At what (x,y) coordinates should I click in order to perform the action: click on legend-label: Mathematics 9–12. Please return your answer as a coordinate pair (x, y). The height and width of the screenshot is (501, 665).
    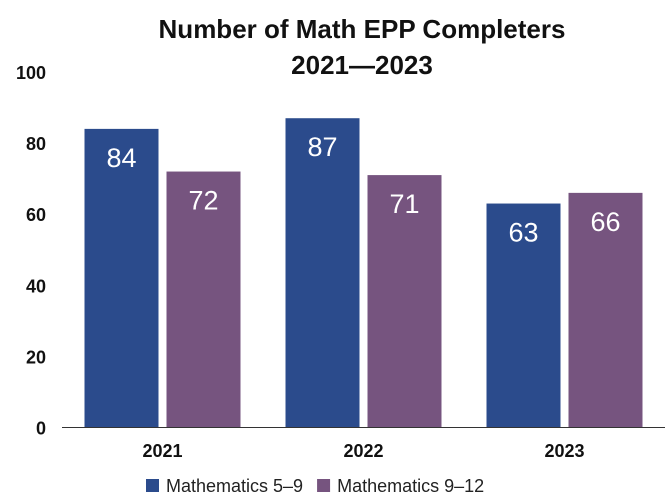
    Looking at the image, I should click on (410, 486).